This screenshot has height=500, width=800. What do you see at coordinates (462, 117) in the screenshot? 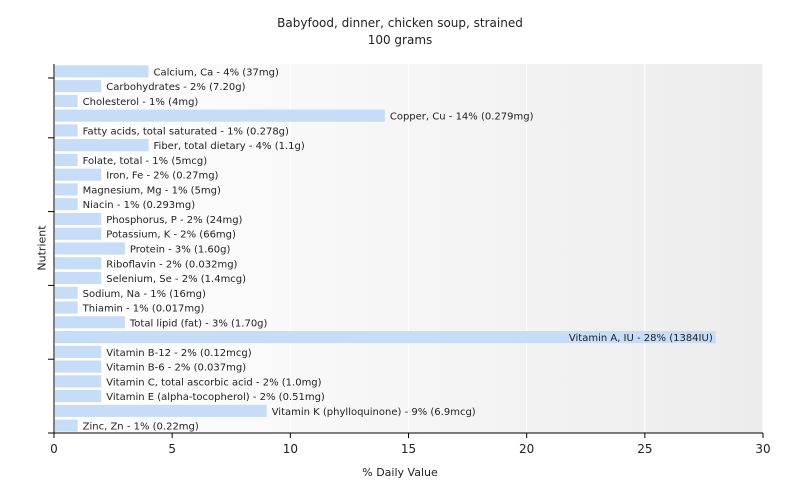
I see `bar-label: Copper, Cu - 14% (0.279mg)` at bounding box center [462, 117].